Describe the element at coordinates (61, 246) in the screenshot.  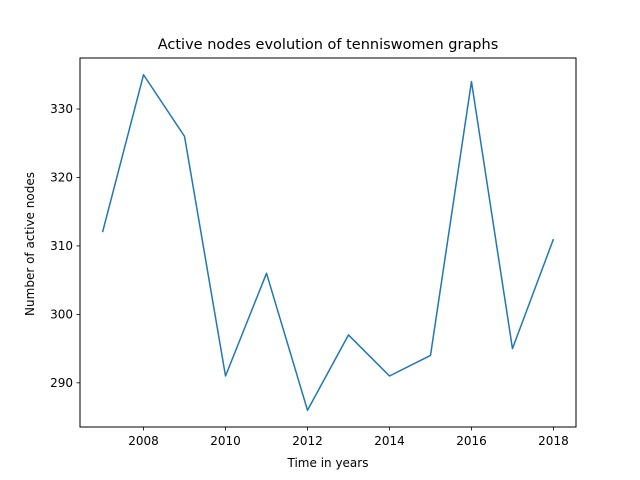
I see `y-tick-label: 310` at that location.